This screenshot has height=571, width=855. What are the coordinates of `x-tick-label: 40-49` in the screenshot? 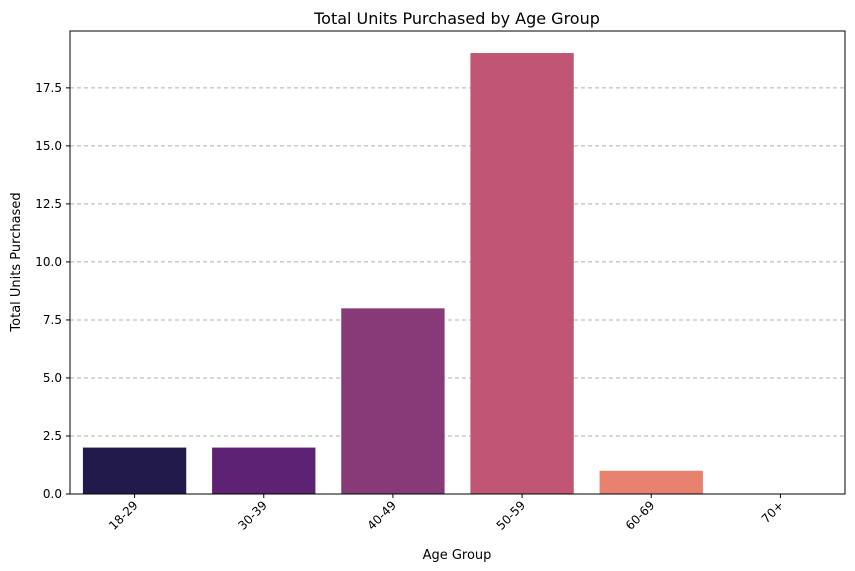 It's located at (381, 515).